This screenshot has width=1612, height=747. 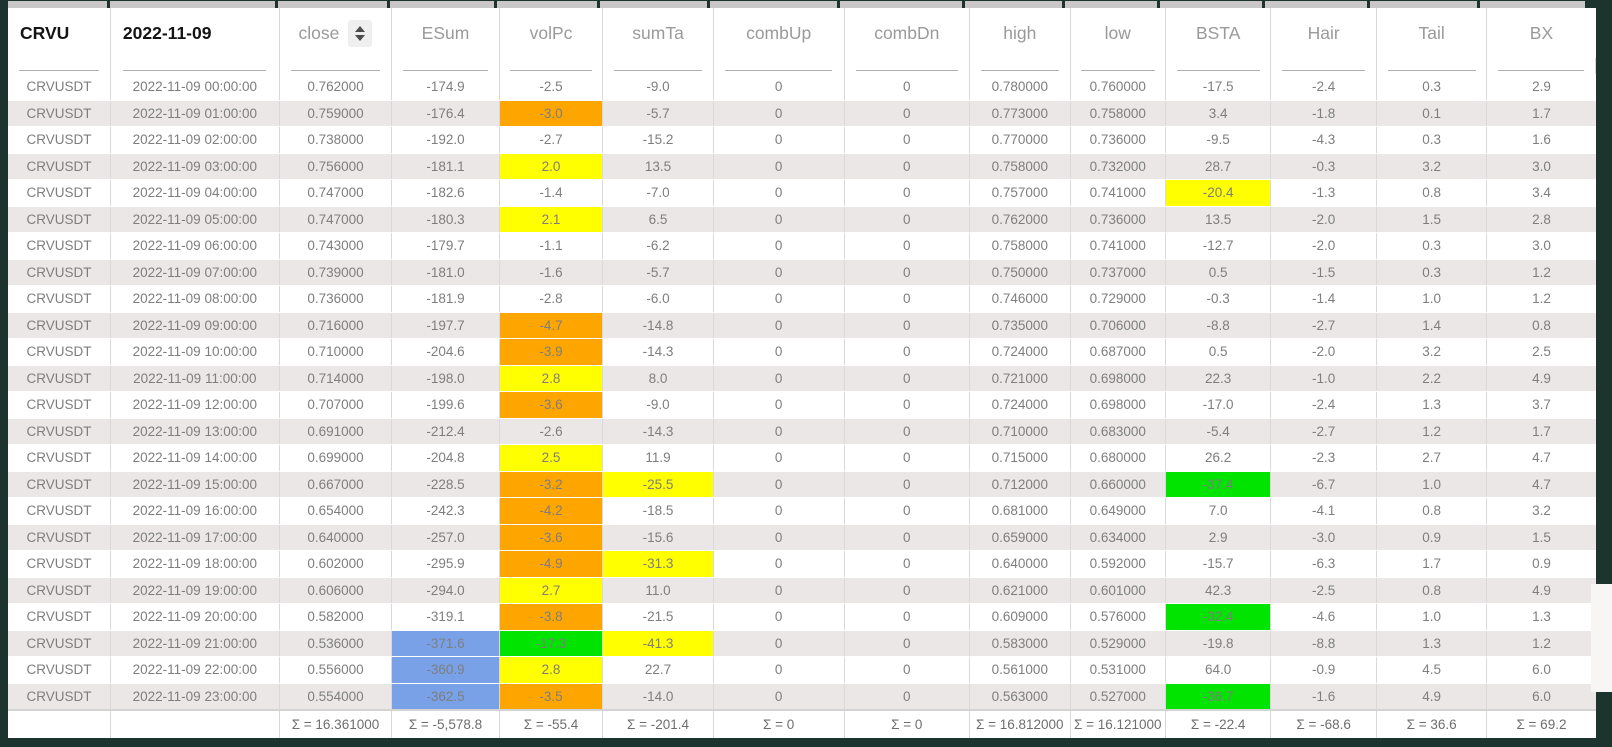 I want to click on cell-bsta: 3.4, so click(x=1218, y=113).